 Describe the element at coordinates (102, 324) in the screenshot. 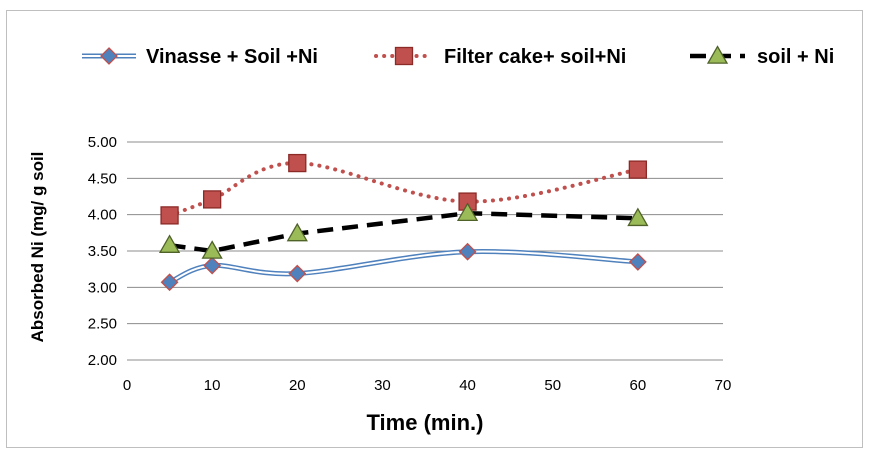

I see `y-tick-label: 2.50` at that location.